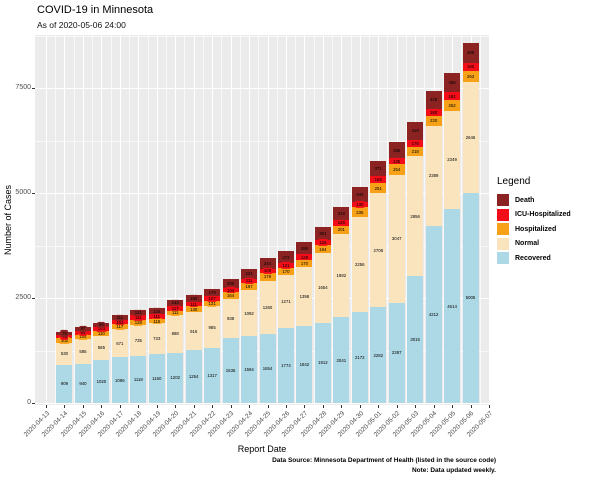 The width and height of the screenshot is (600, 480). What do you see at coordinates (378, 188) in the screenshot?
I see `bar-value-label: 251` at bounding box center [378, 188].